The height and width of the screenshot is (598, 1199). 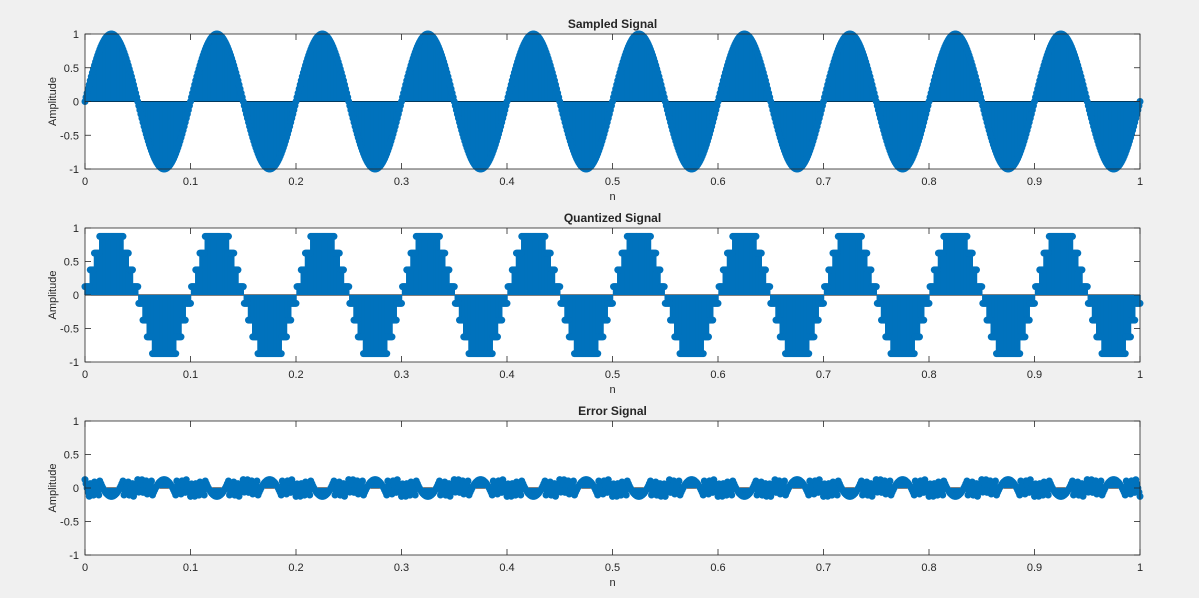 What do you see at coordinates (612, 182) in the screenshot?
I see `x-tick-label: 0.5` at bounding box center [612, 182].